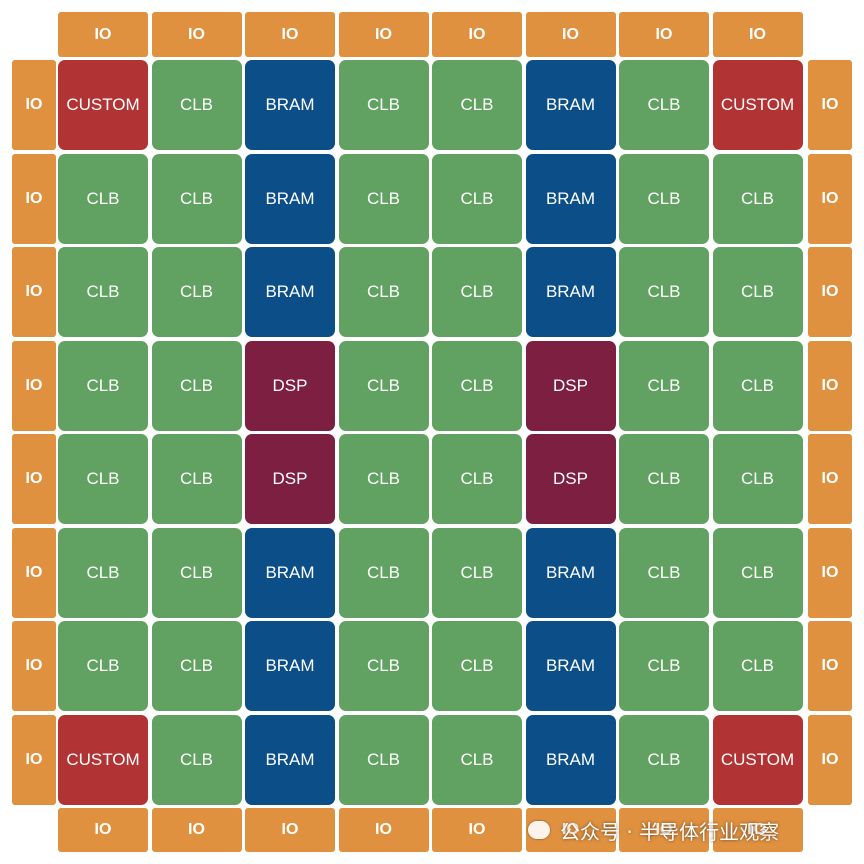 Image resolution: width=864 pixels, height=864 pixels. I want to click on watermark-text: 公众号 · 半导体行业观察, so click(670, 831).